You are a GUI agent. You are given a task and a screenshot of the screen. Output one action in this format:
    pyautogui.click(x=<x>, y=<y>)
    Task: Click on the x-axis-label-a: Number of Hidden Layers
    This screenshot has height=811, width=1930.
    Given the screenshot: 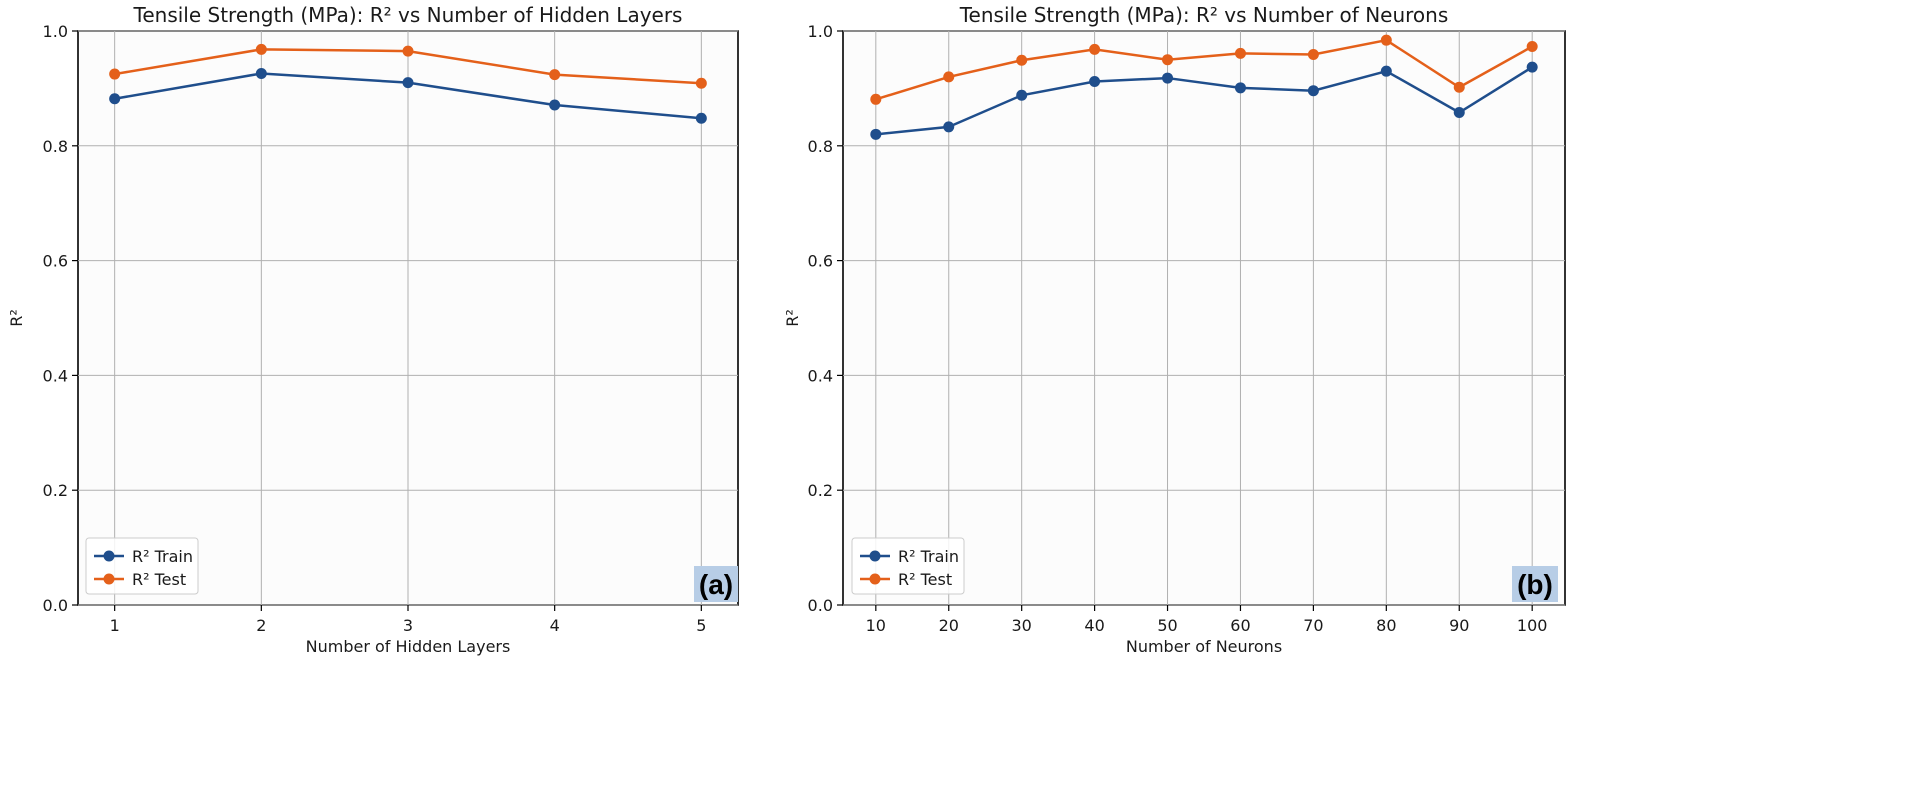 What is the action you would take?
    pyautogui.click(x=408, y=646)
    